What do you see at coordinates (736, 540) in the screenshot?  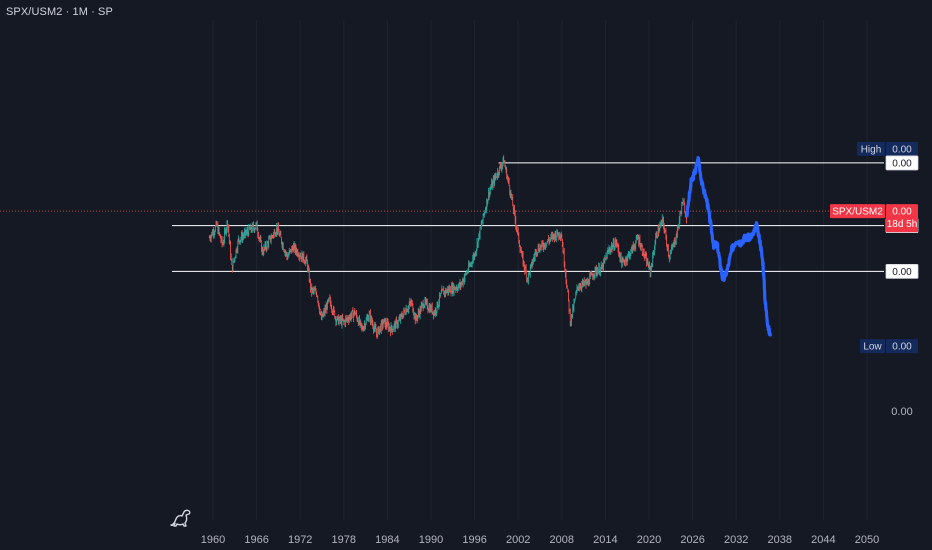 I see `x-tick-label: 2032` at bounding box center [736, 540].